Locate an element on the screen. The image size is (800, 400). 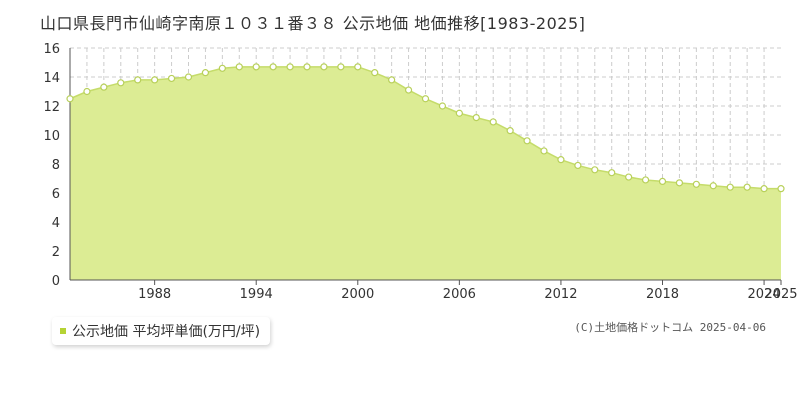
y-tick-label: 2 is located at coordinates (56, 252).